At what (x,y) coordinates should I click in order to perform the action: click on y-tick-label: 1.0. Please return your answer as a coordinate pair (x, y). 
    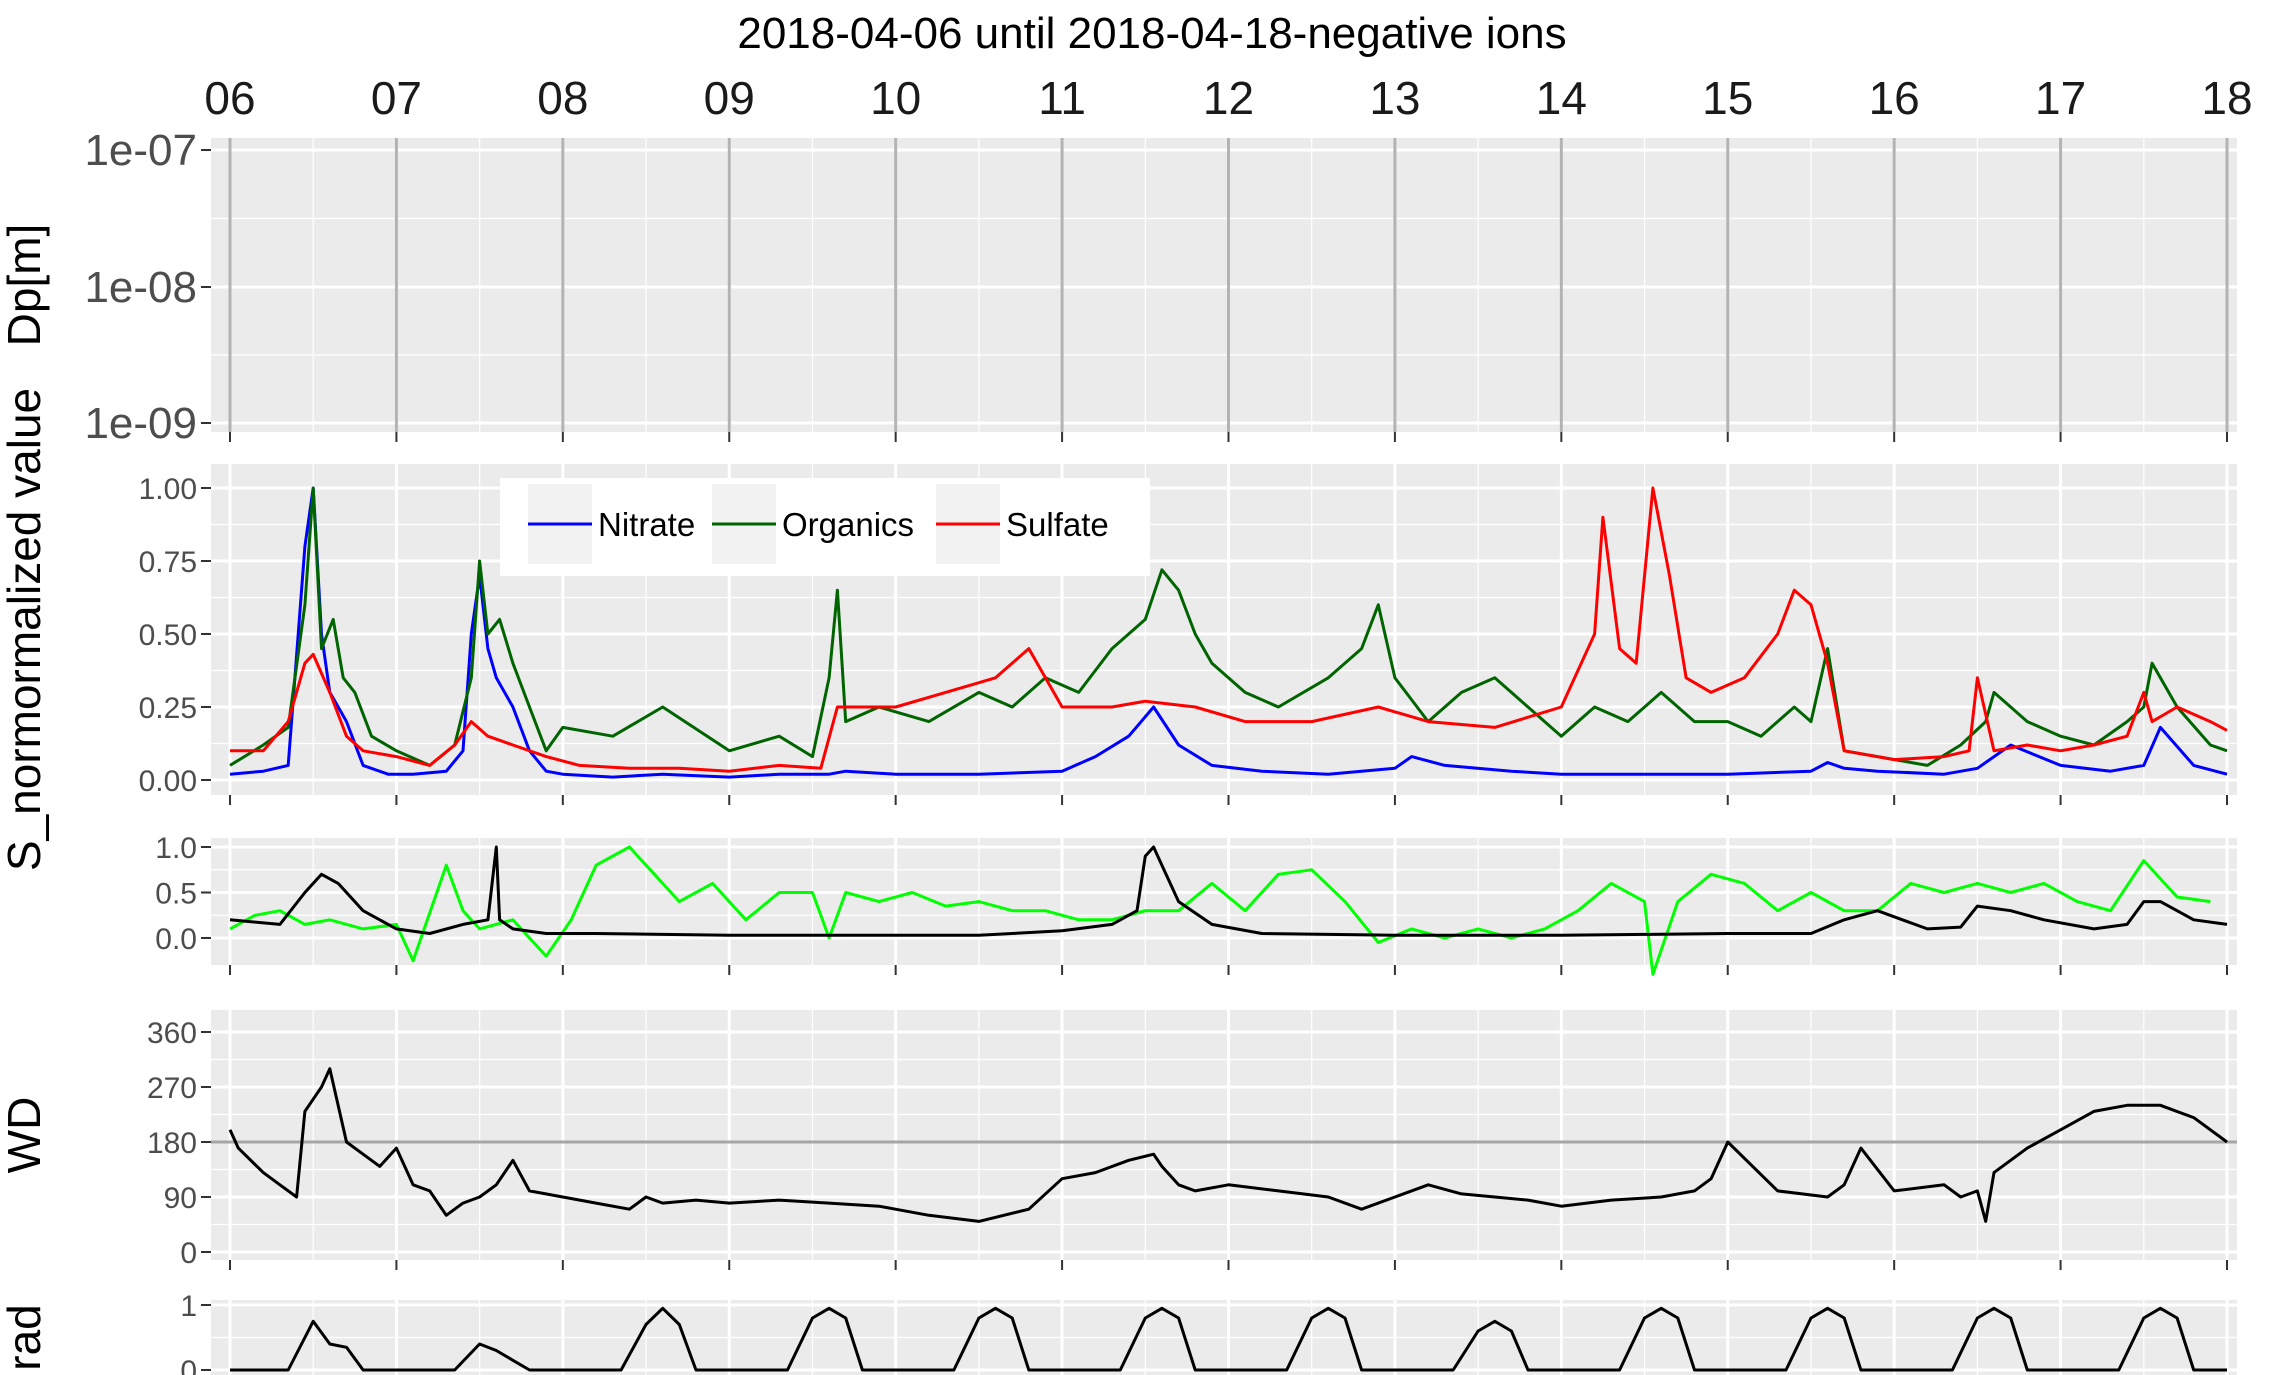
    Looking at the image, I should click on (176, 848).